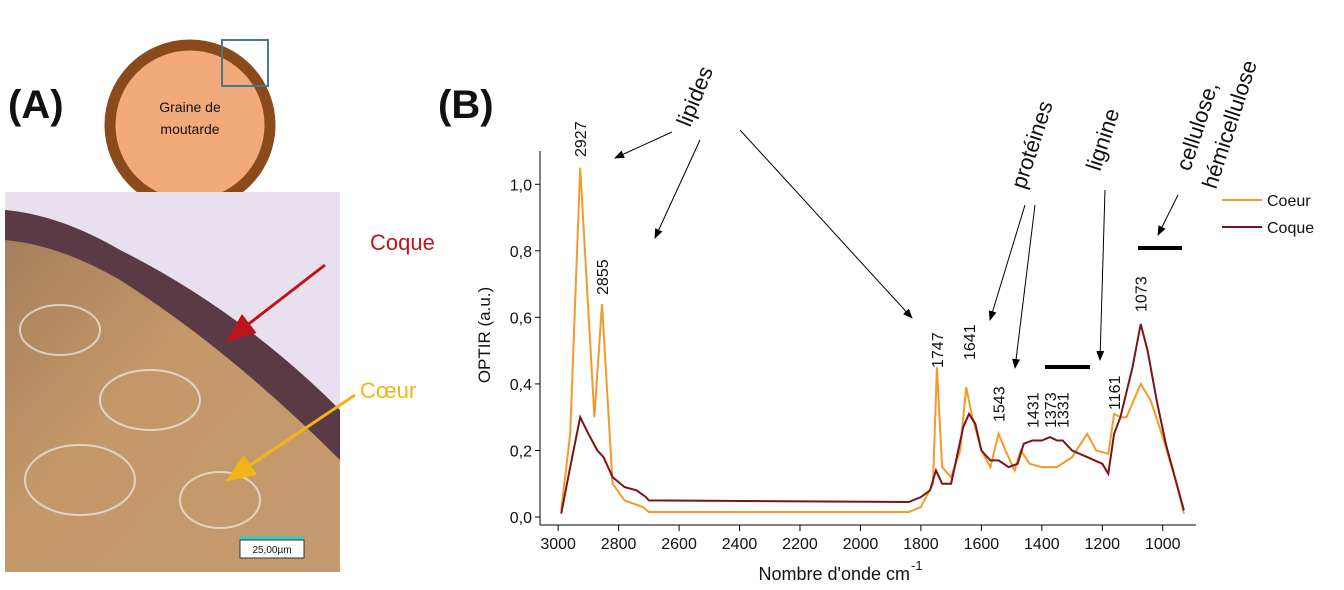 This screenshot has height=590, width=1344. Describe the element at coordinates (740, 544) in the screenshot. I see `x-tick-label: 2400` at that location.